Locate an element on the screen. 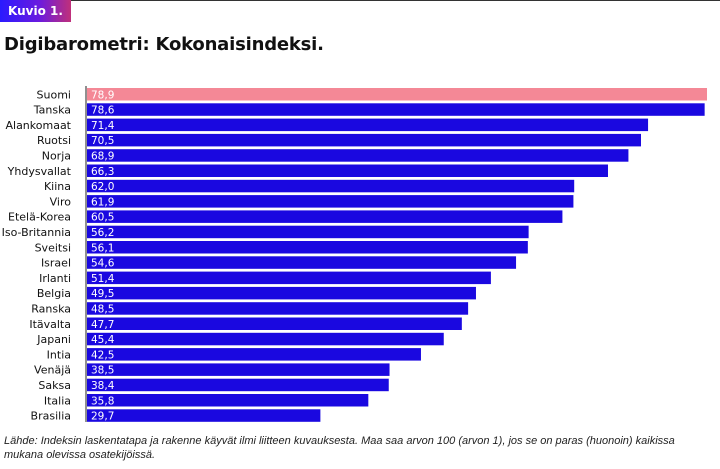  category-label: Japani is located at coordinates (53, 339).